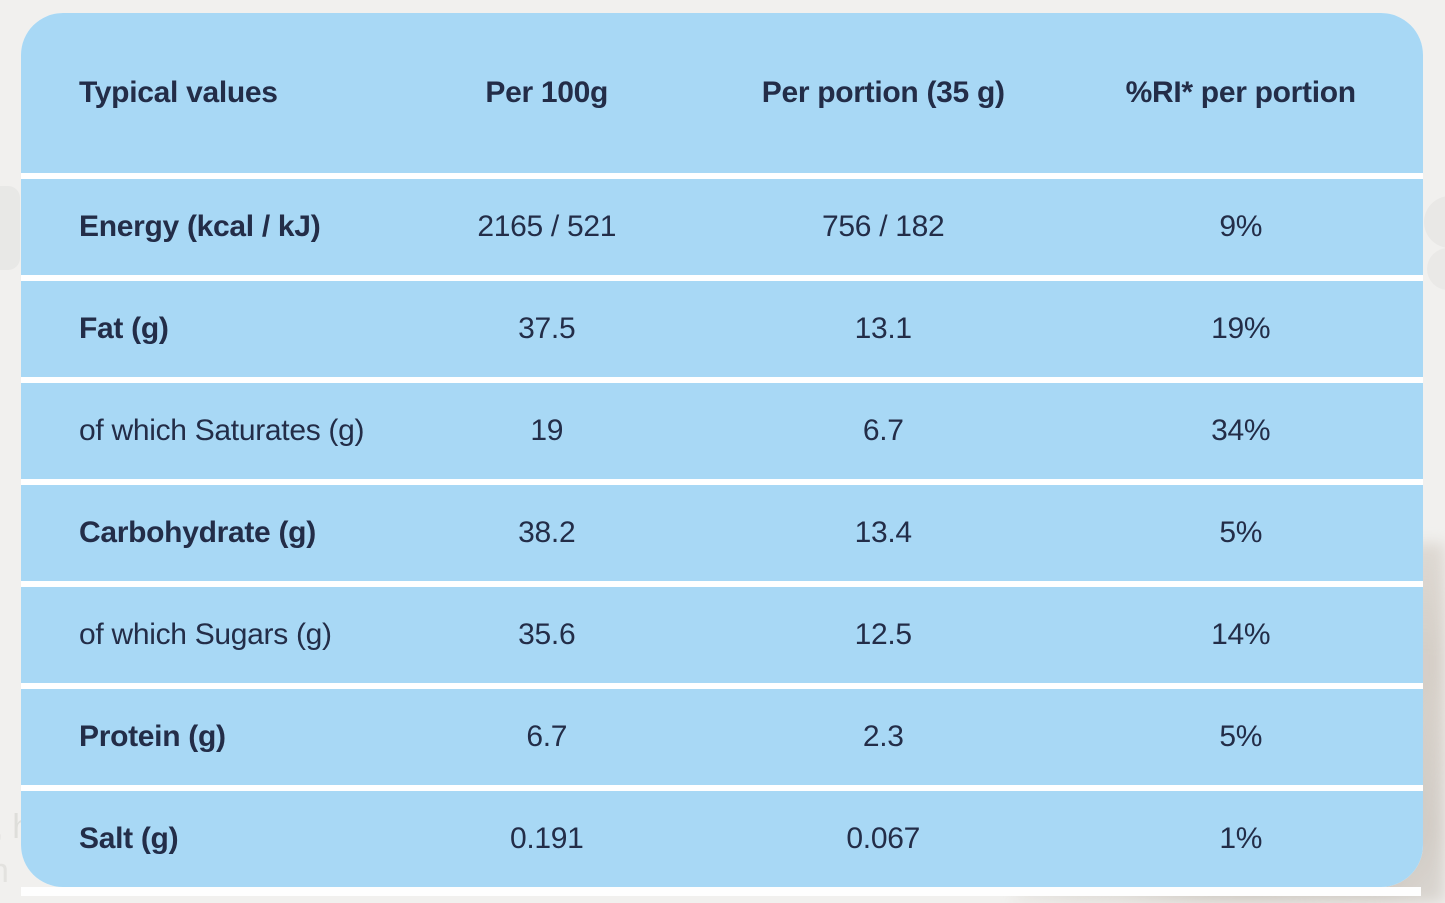 The image size is (1445, 903). Describe the element at coordinates (222, 430) in the screenshot. I see `row-label: of which Saturates (g)` at that location.